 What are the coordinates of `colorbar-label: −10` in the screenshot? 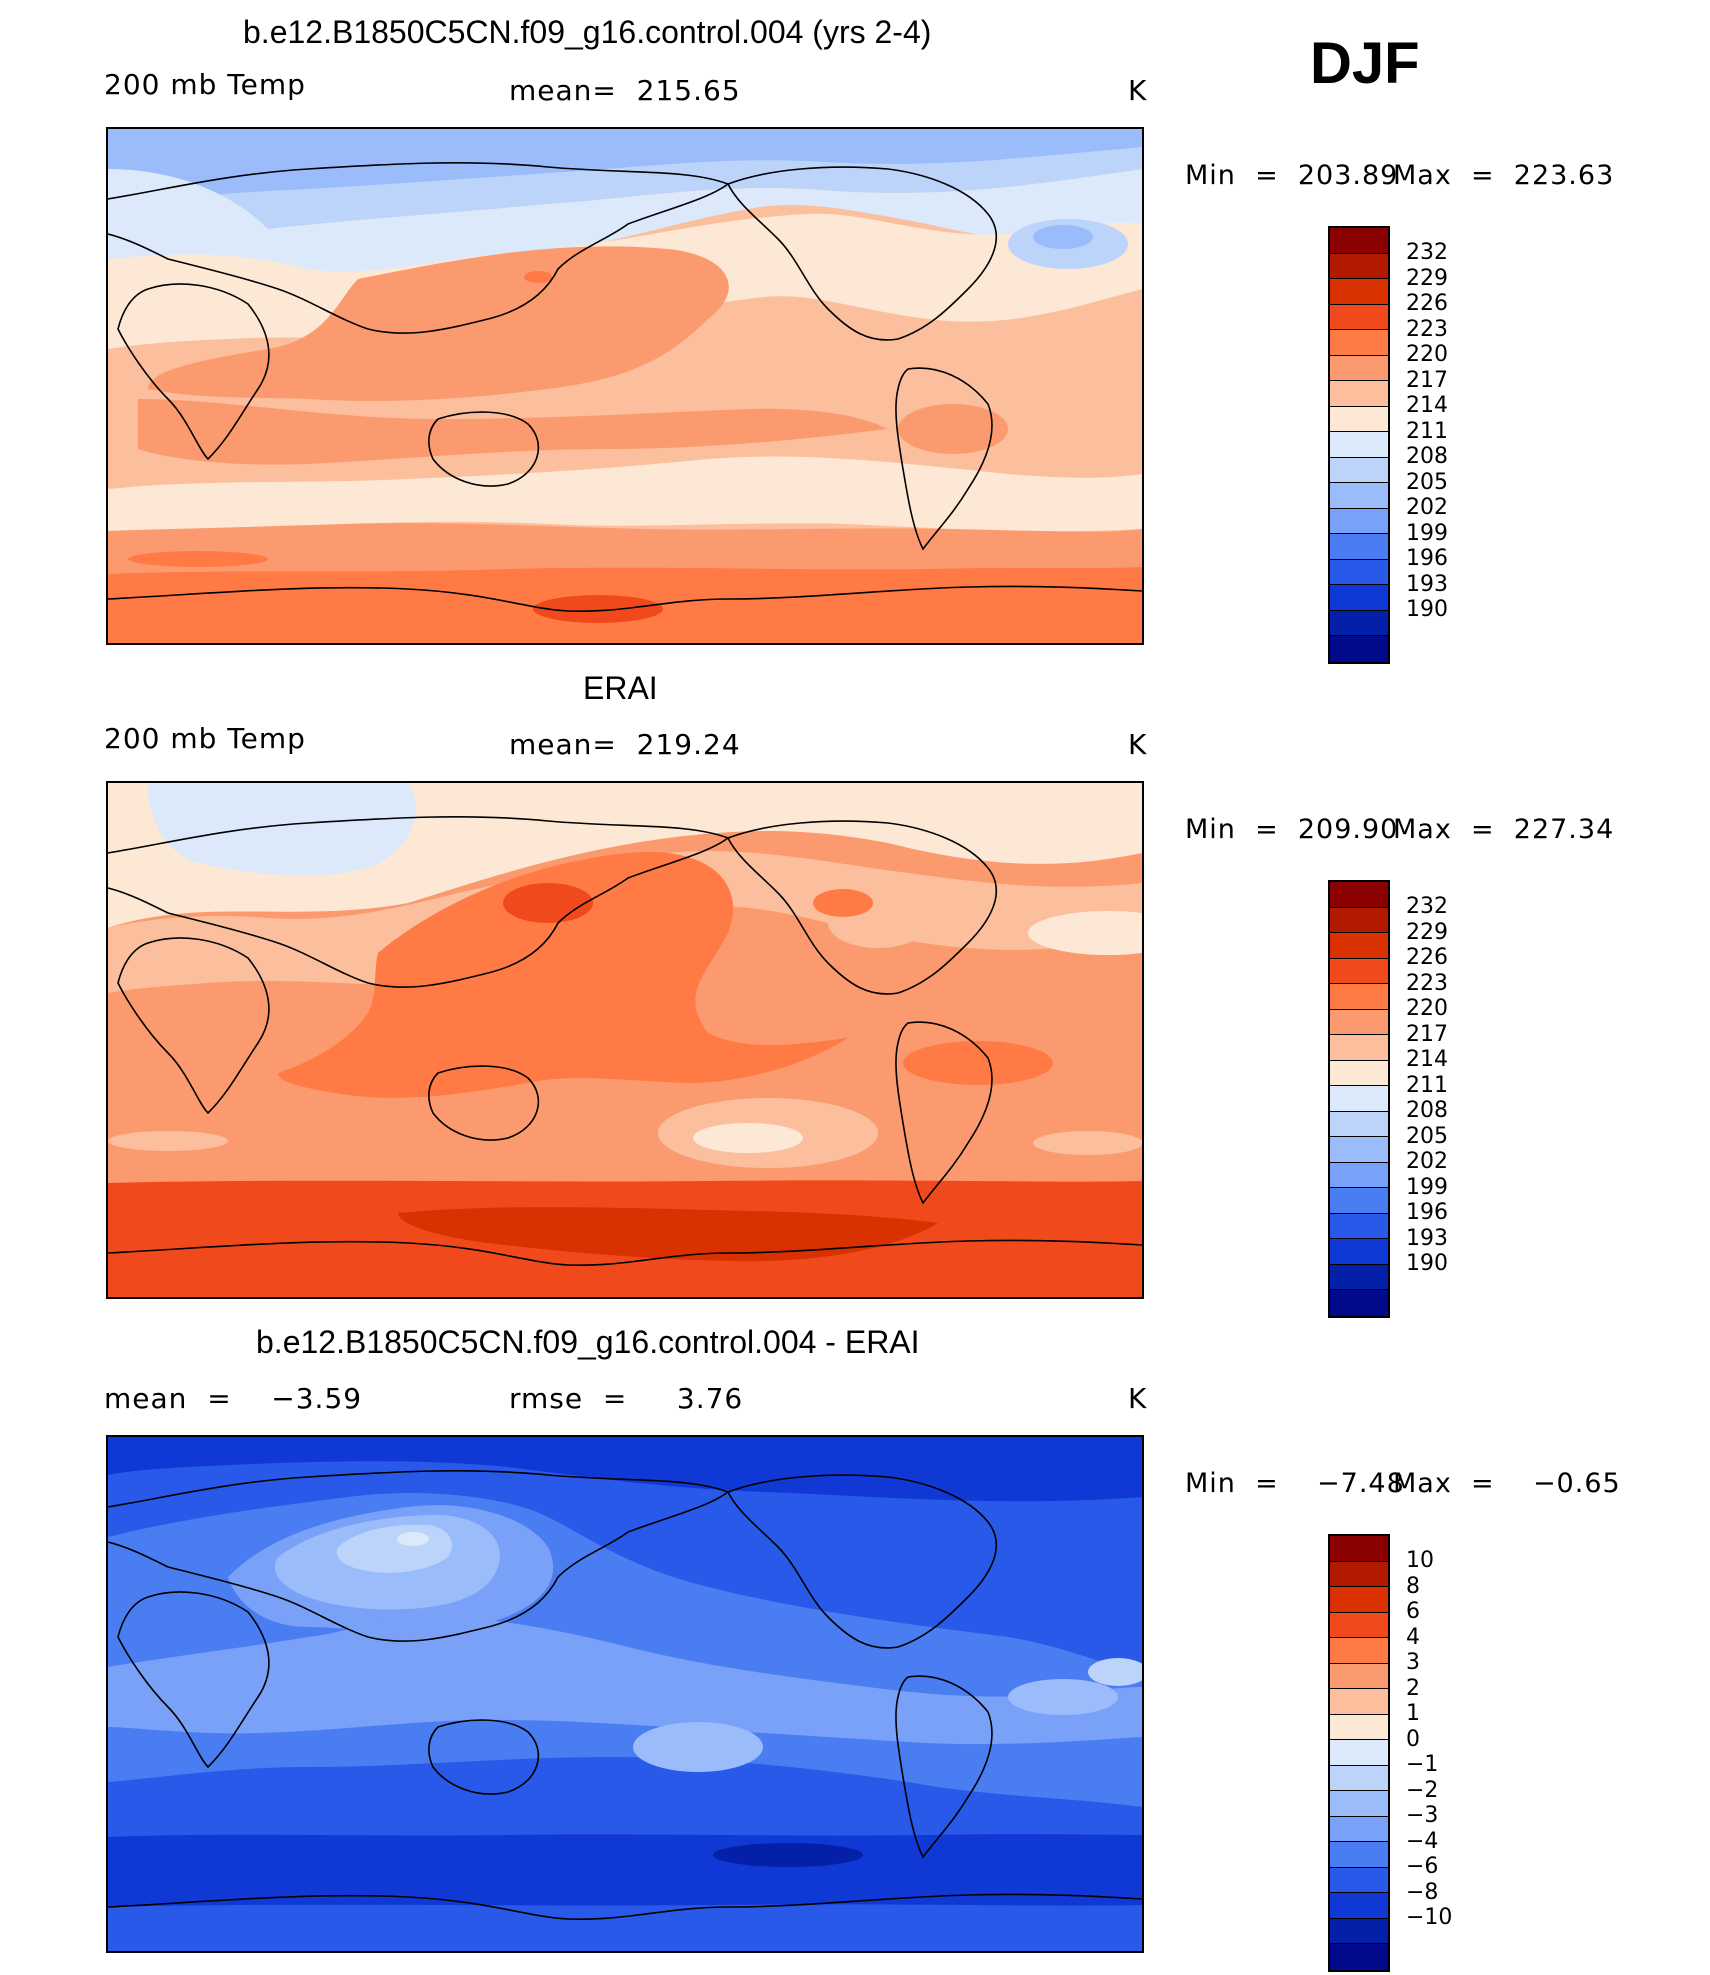 It's located at (1429, 1917).